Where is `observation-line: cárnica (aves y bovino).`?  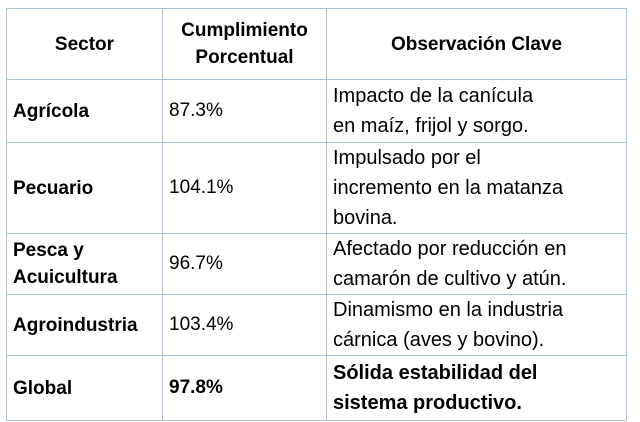 observation-line: cárnica (aves y bovino). is located at coordinates (439, 340).